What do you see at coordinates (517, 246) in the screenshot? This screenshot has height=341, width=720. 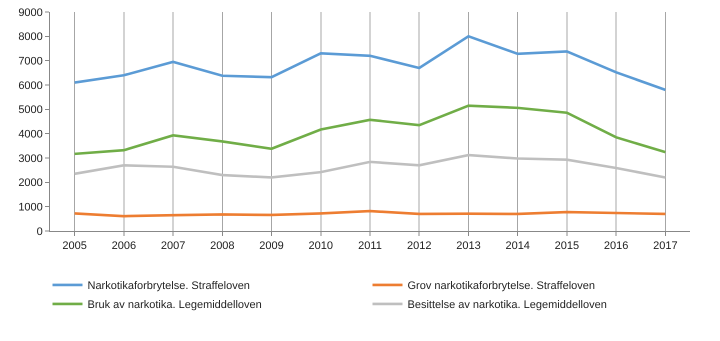 I see `x-tick-label: 2014` at bounding box center [517, 246].